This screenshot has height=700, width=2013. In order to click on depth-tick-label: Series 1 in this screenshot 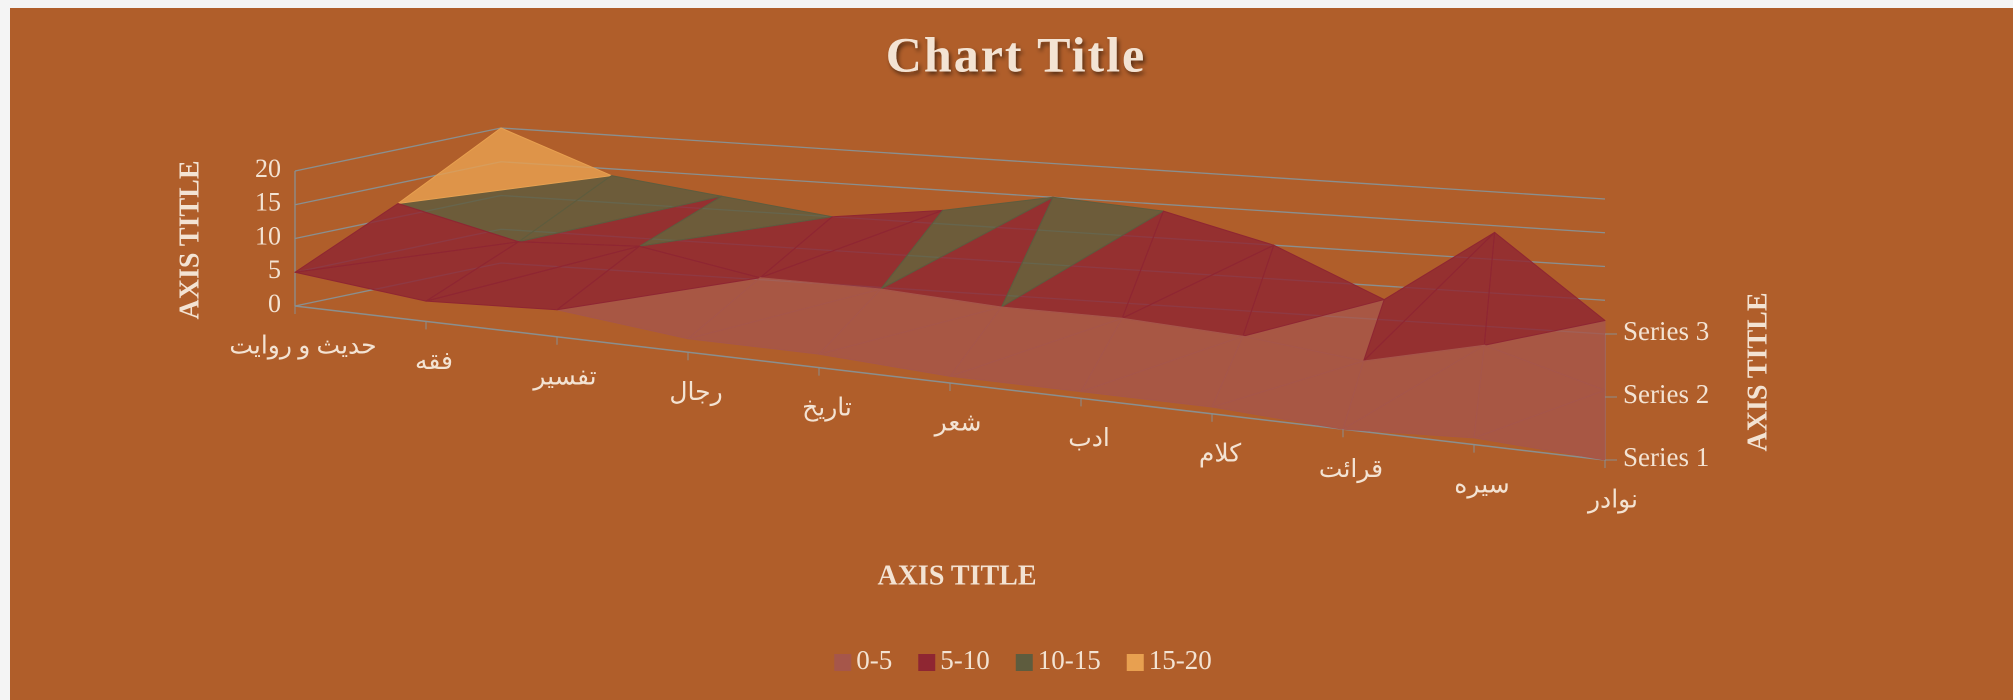, I will do `click(1666, 457)`.